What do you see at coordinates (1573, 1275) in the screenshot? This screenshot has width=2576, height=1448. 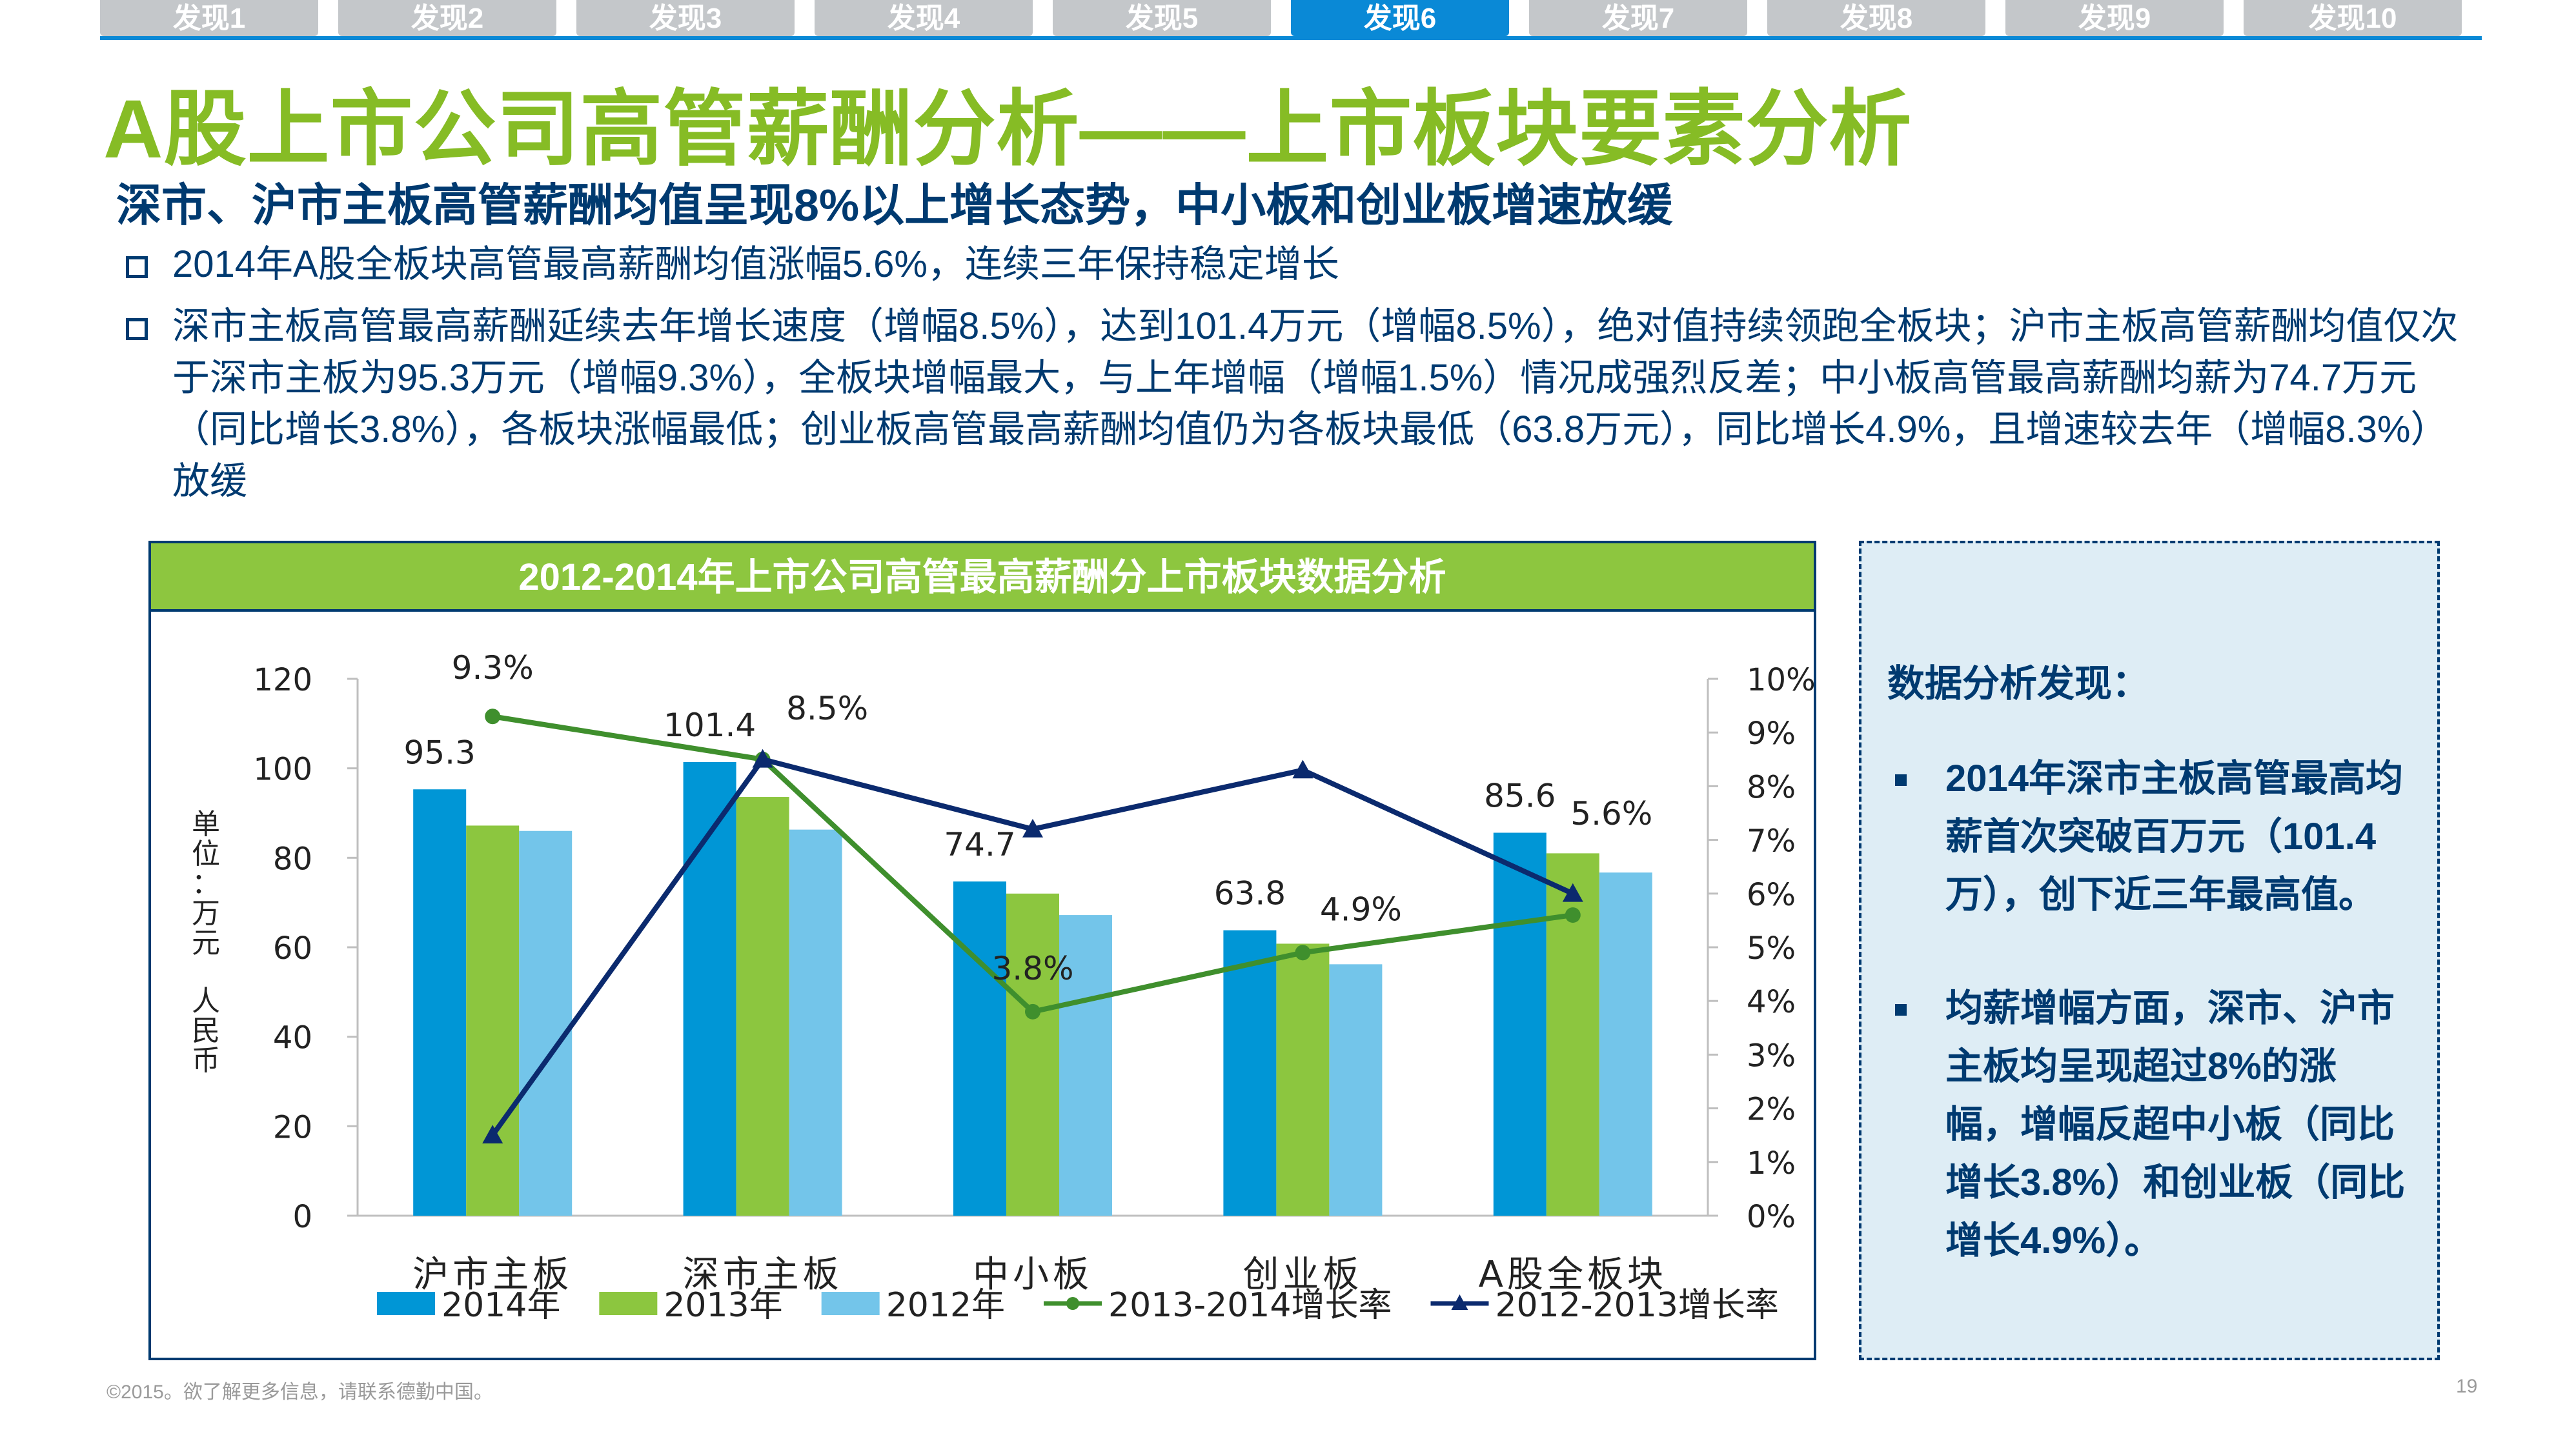 I see `category-label: A股全板块` at bounding box center [1573, 1275].